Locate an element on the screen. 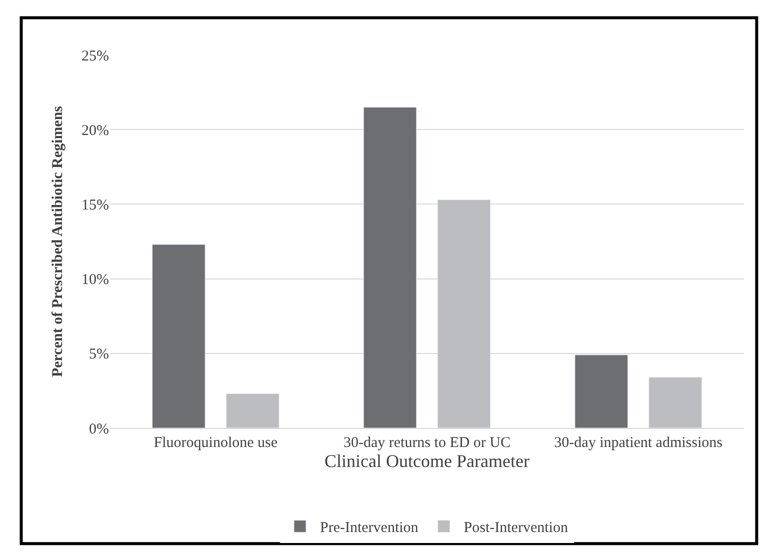  y-tick-label: 15% is located at coordinates (95, 205).